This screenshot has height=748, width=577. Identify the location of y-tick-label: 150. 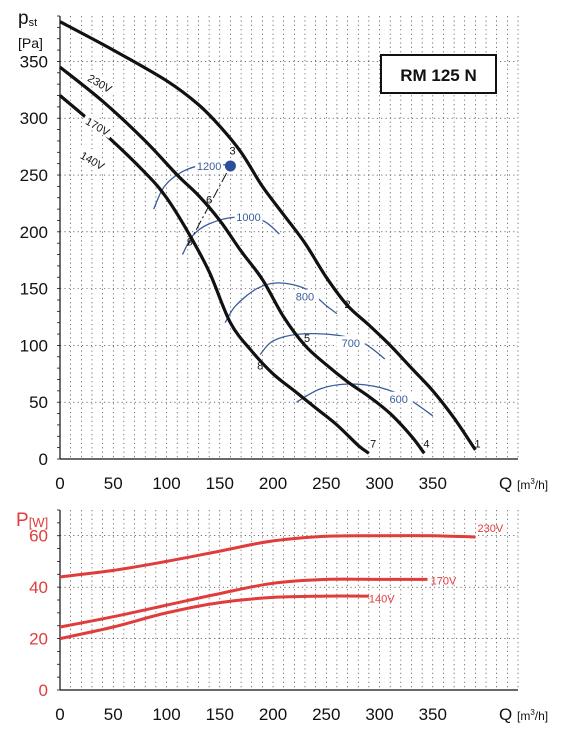
(34, 289).